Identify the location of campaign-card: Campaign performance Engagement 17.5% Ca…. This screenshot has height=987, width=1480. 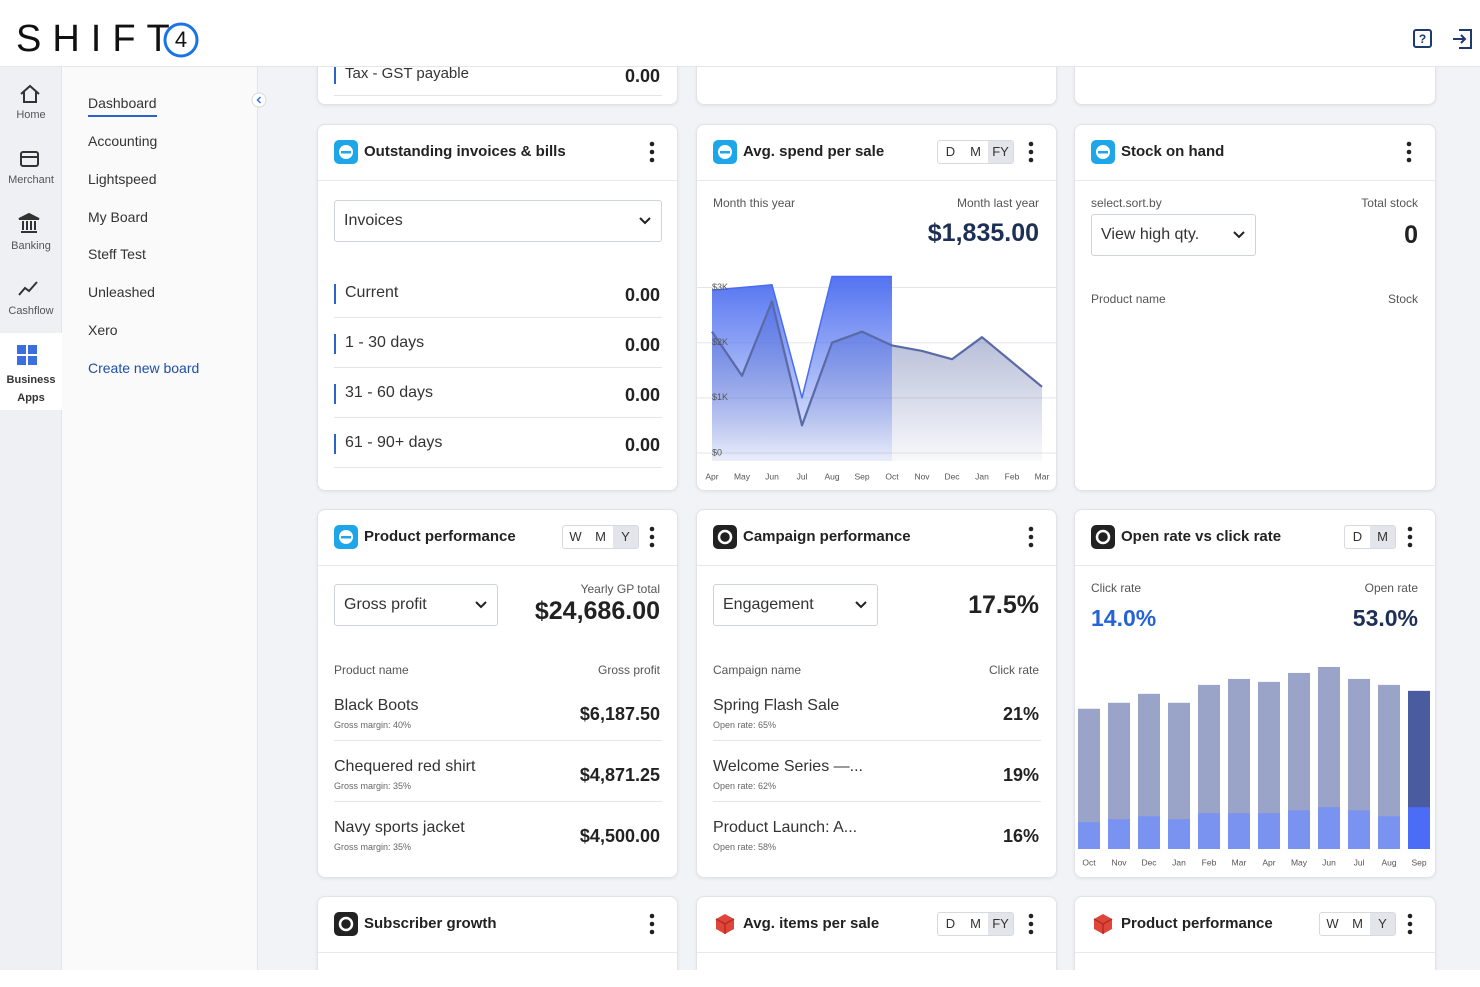
(876, 693).